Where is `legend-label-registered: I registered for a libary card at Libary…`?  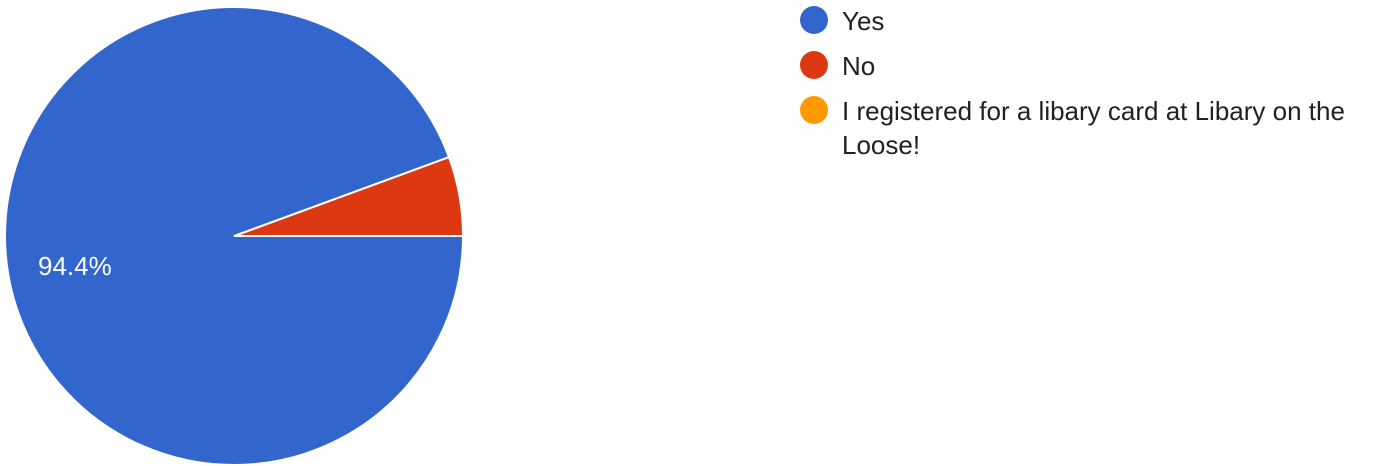
legend-label-registered: I registered for a libary card at Libary… is located at coordinates (1093, 128).